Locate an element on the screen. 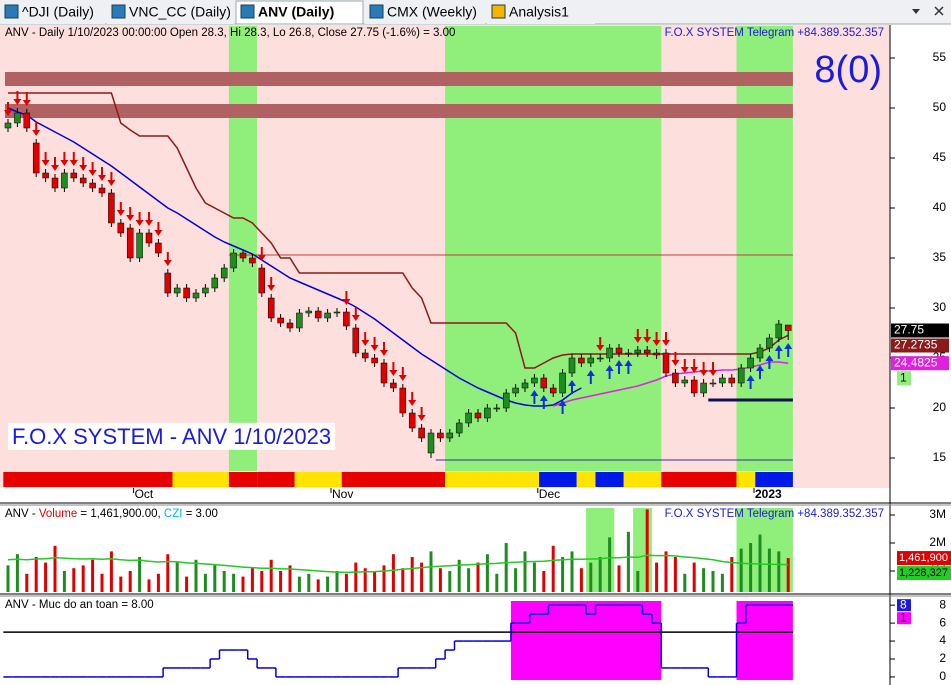  y-tick-label: 6 is located at coordinates (942, 622).